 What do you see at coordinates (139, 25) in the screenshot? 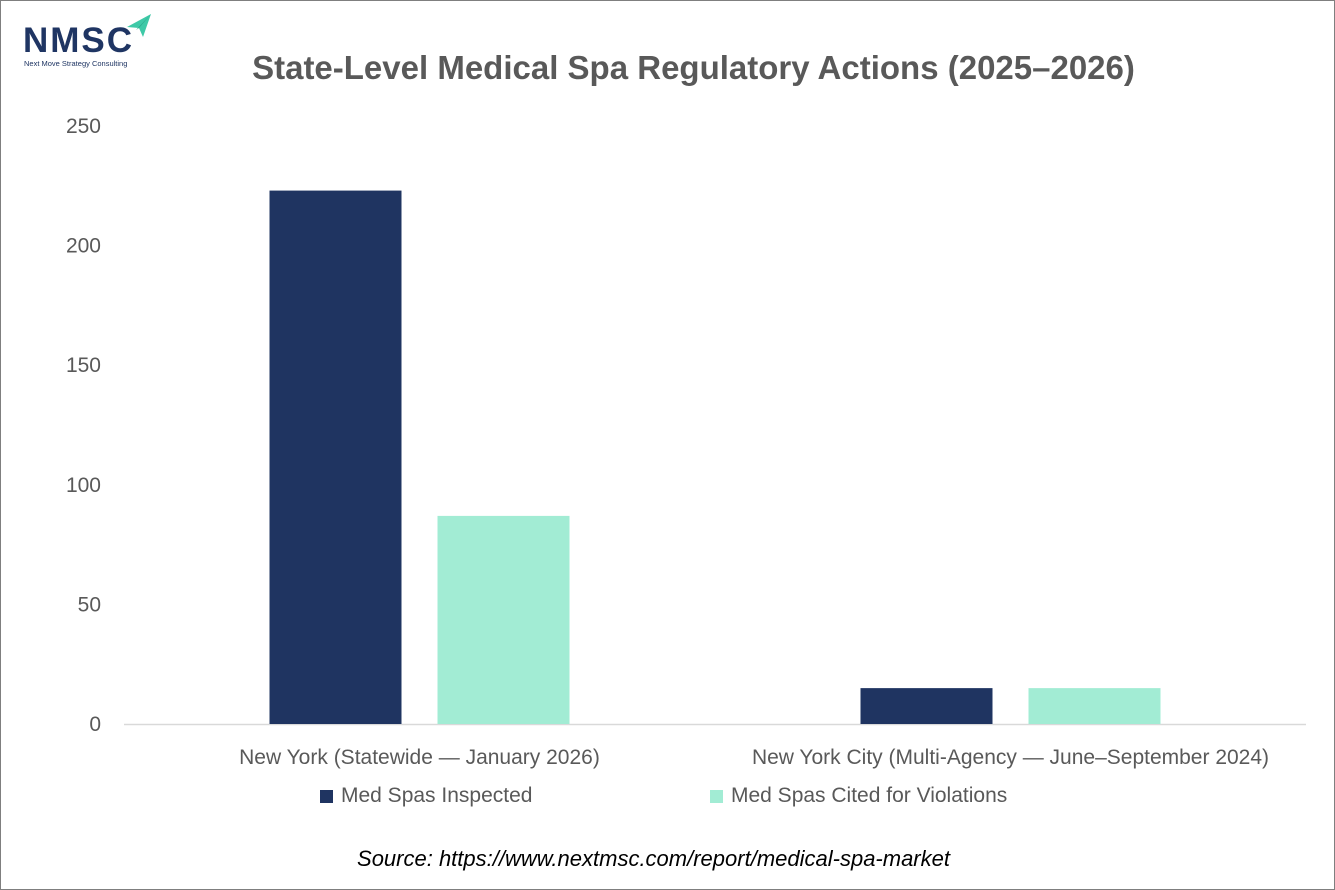
I see `logo-arrow-icon` at bounding box center [139, 25].